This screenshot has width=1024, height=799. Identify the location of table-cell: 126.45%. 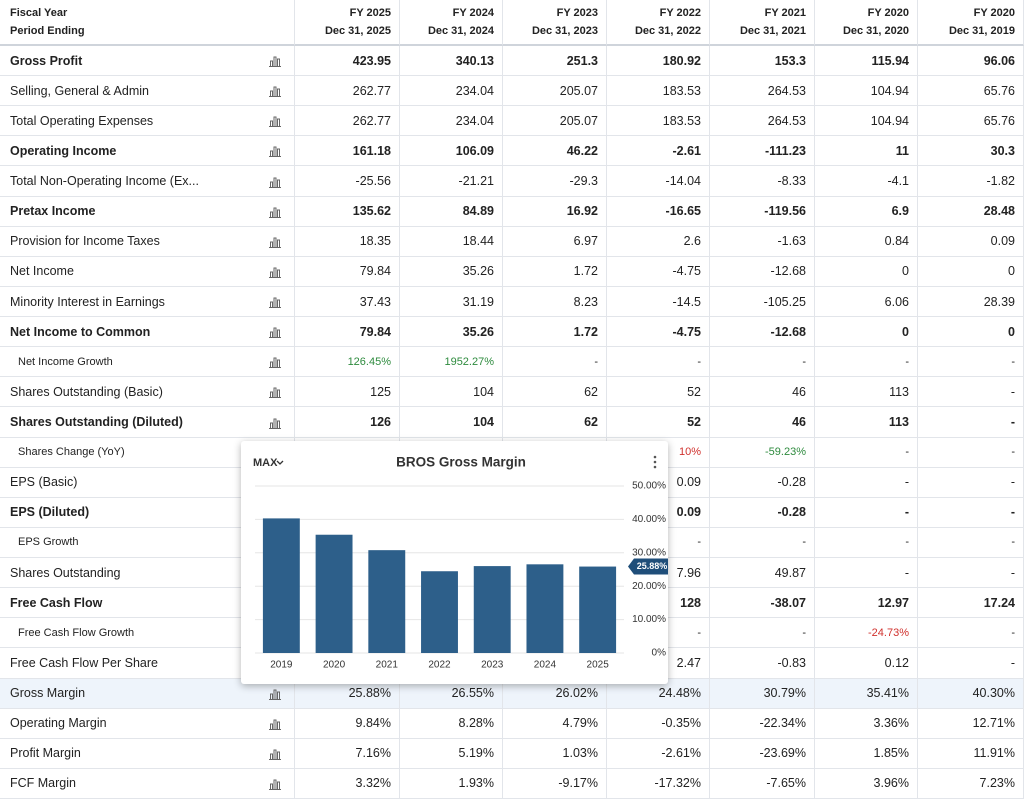
(347, 362).